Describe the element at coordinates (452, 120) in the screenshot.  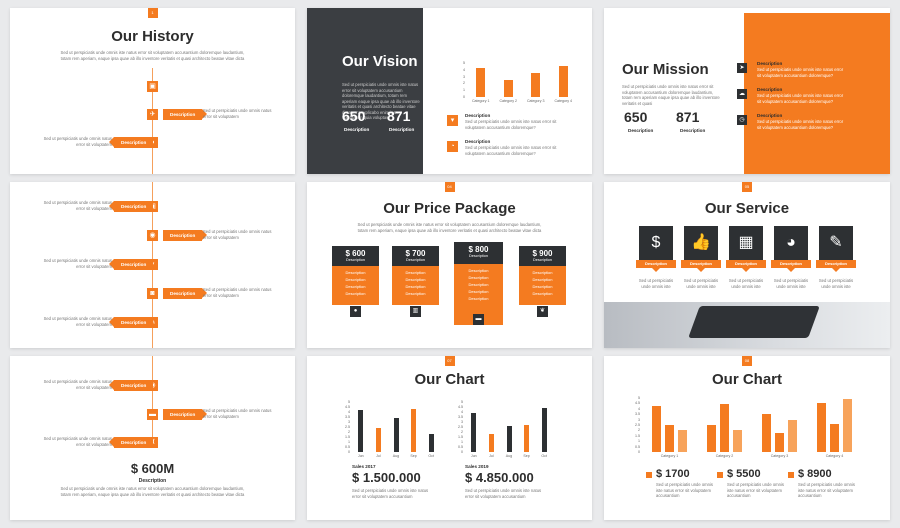
I see `cart-icon: ▾` at that location.